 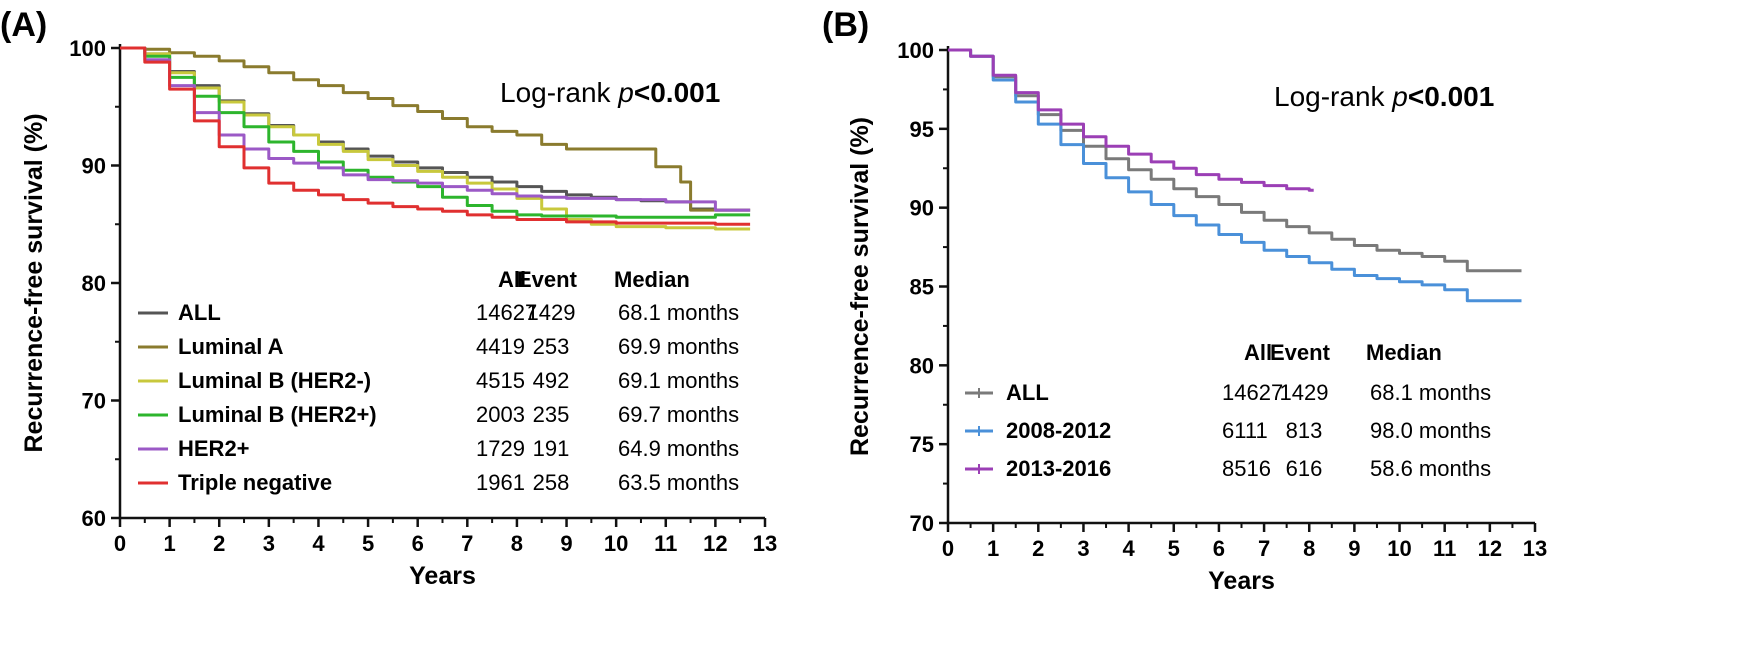 What do you see at coordinates (922, 129) in the screenshot?
I see `y-tick-label: 95` at bounding box center [922, 129].